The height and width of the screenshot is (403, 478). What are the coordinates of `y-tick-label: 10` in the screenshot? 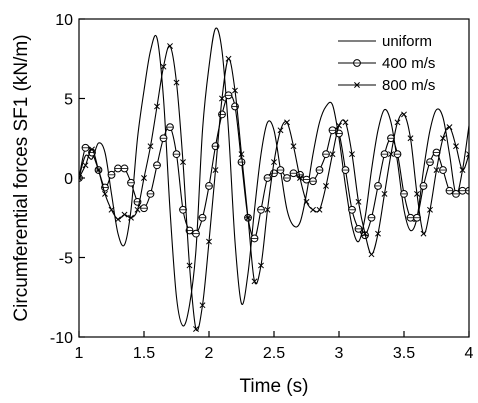 It's located at (64, 20).